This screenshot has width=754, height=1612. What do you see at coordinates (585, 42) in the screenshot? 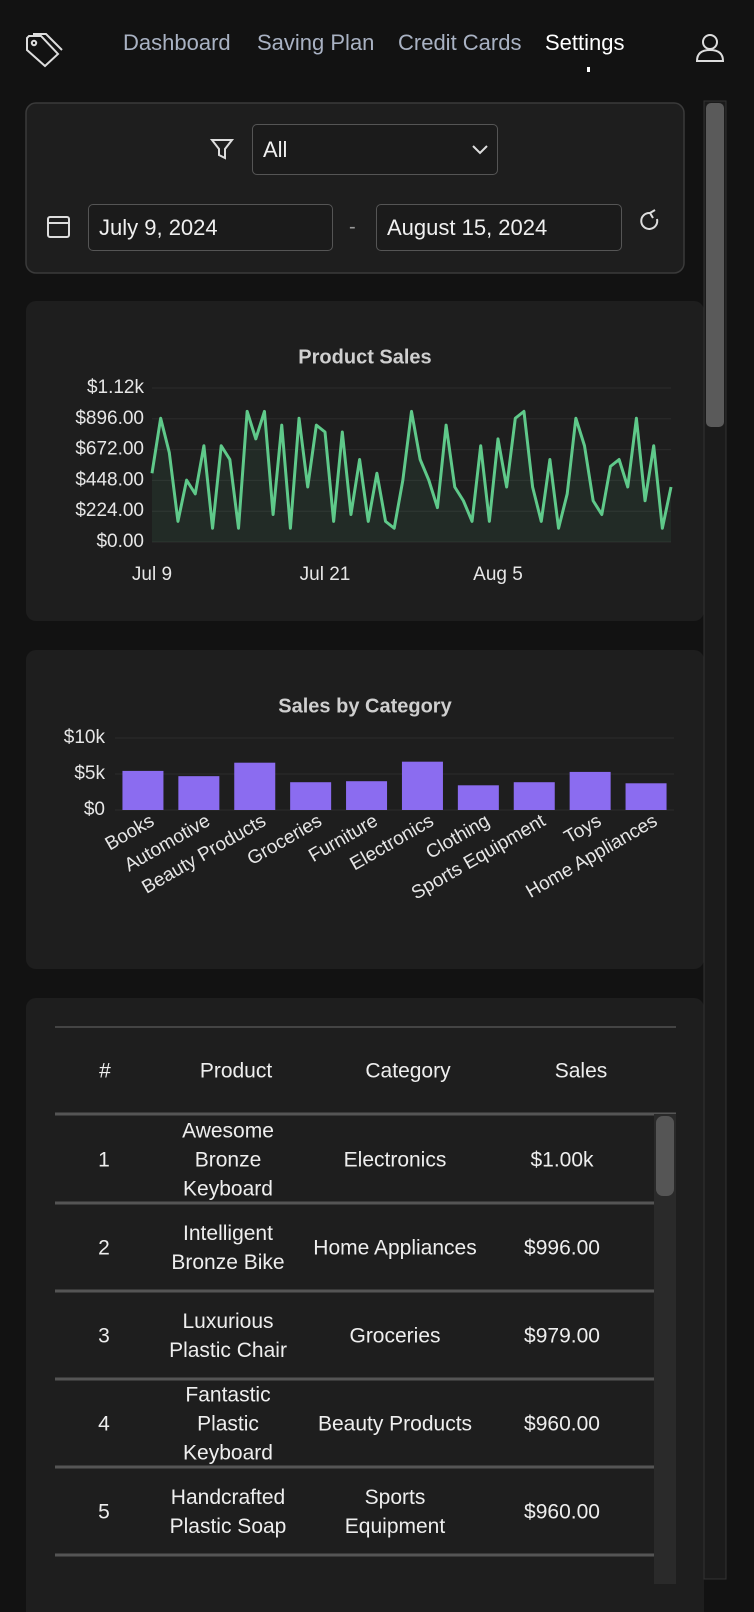
I see `nav-link-active: Settings` at bounding box center [585, 42].